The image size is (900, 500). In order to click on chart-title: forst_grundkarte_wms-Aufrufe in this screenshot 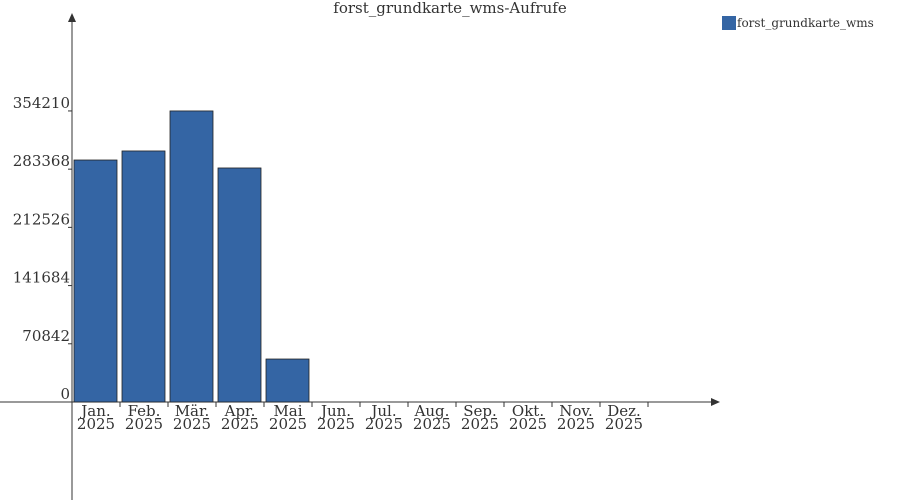, I will do `click(450, 8)`.